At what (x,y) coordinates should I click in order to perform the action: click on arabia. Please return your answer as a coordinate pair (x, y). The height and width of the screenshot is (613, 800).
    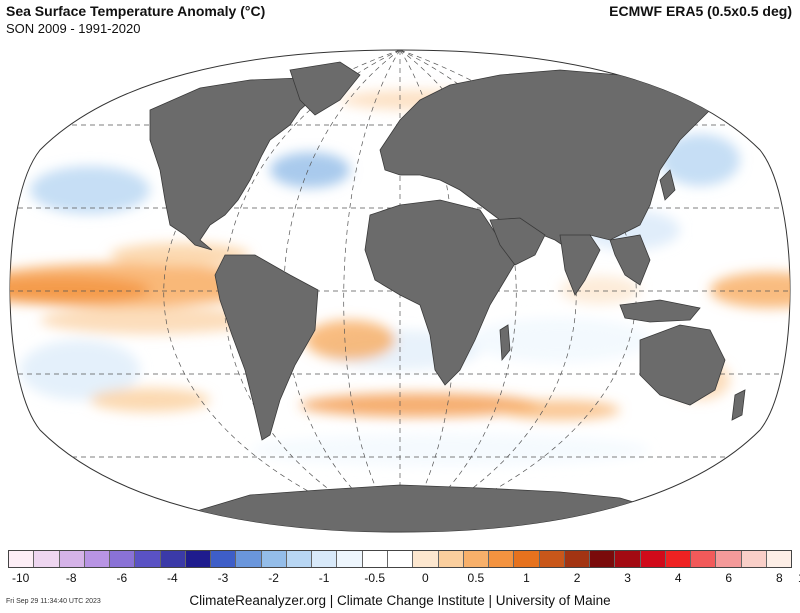
    Looking at the image, I should click on (517, 241).